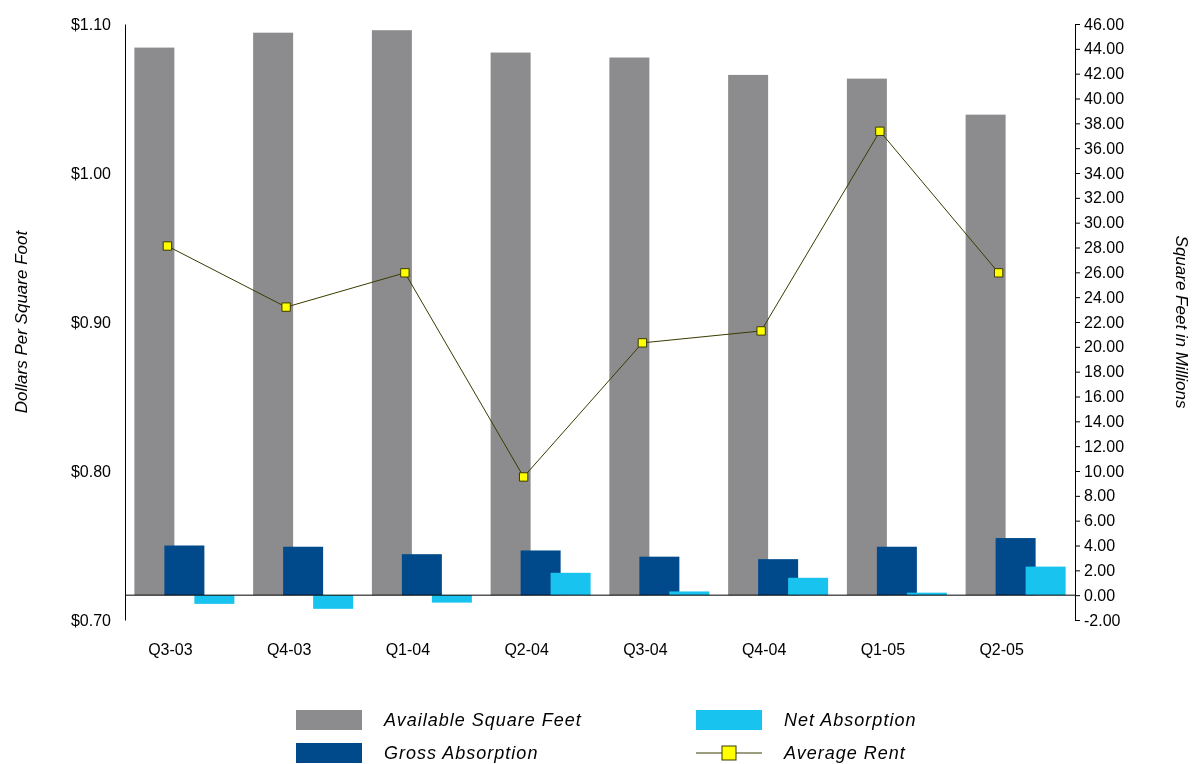 The height and width of the screenshot is (764, 1194). Describe the element at coordinates (91, 24) in the screenshot. I see `y-tick-label: $1.10` at that location.